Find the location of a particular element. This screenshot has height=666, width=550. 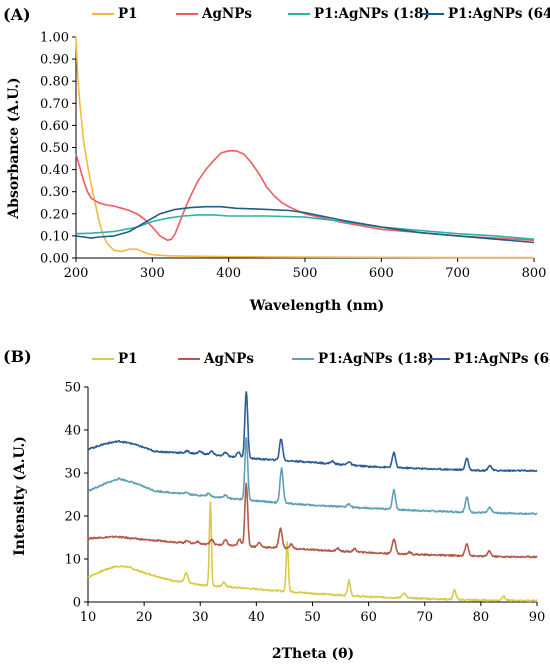

panel-a-x-tick-label: 700 is located at coordinates (457, 273).